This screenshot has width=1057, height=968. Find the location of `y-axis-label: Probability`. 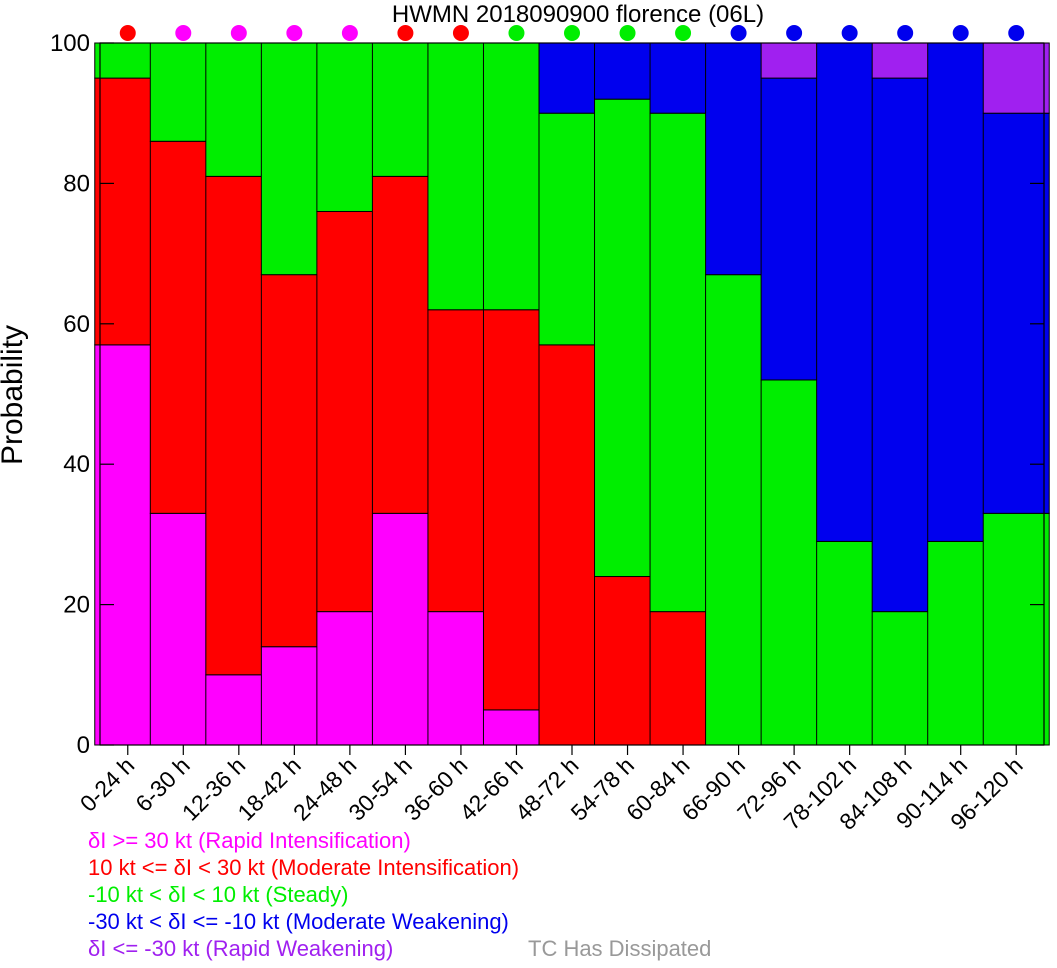

y-axis-label: Probability is located at coordinates (14, 395).